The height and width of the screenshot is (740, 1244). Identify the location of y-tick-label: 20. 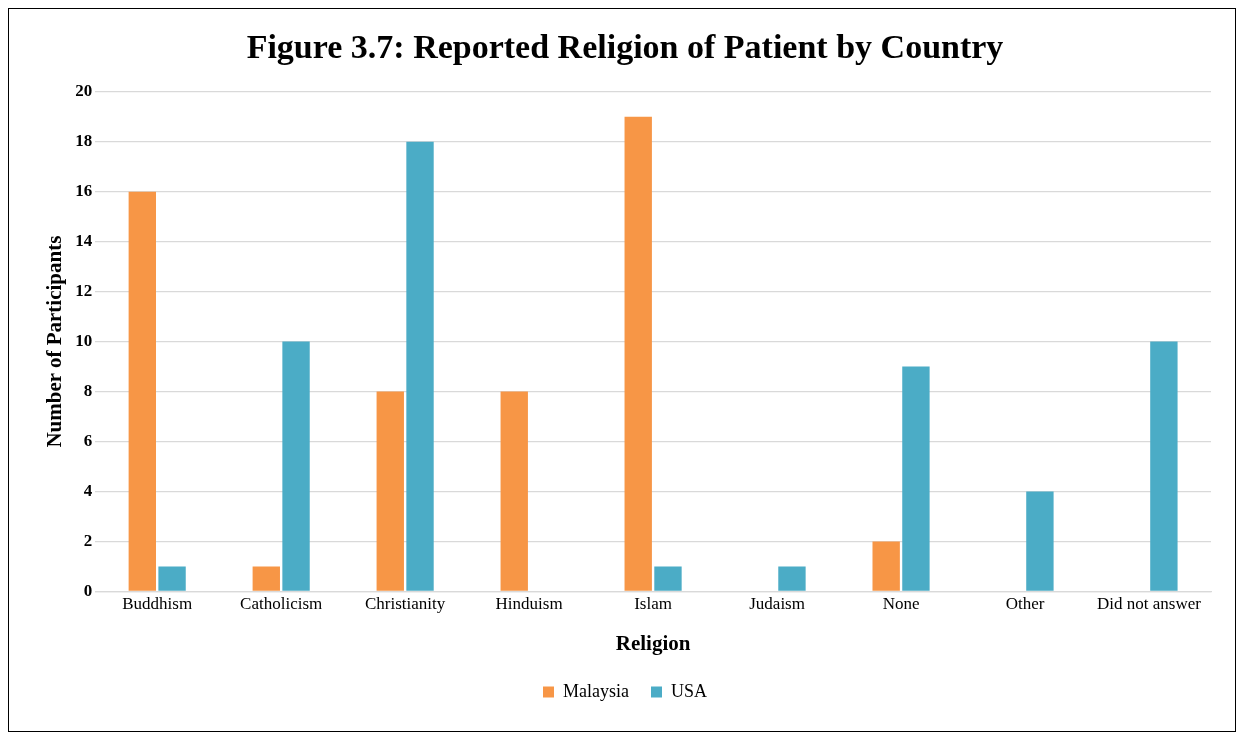
(84, 91).